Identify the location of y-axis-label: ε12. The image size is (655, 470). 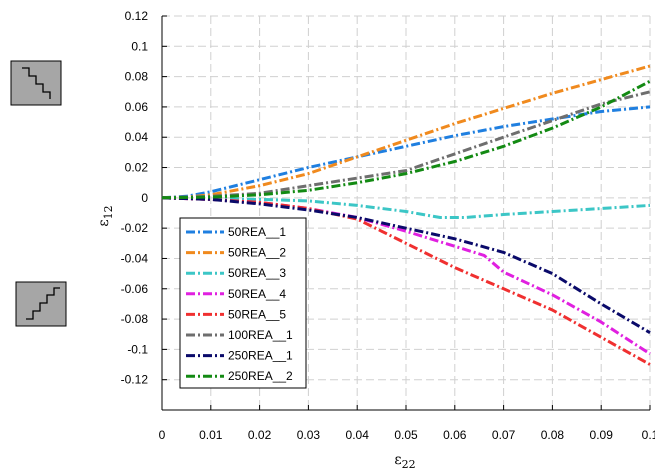
(105, 215).